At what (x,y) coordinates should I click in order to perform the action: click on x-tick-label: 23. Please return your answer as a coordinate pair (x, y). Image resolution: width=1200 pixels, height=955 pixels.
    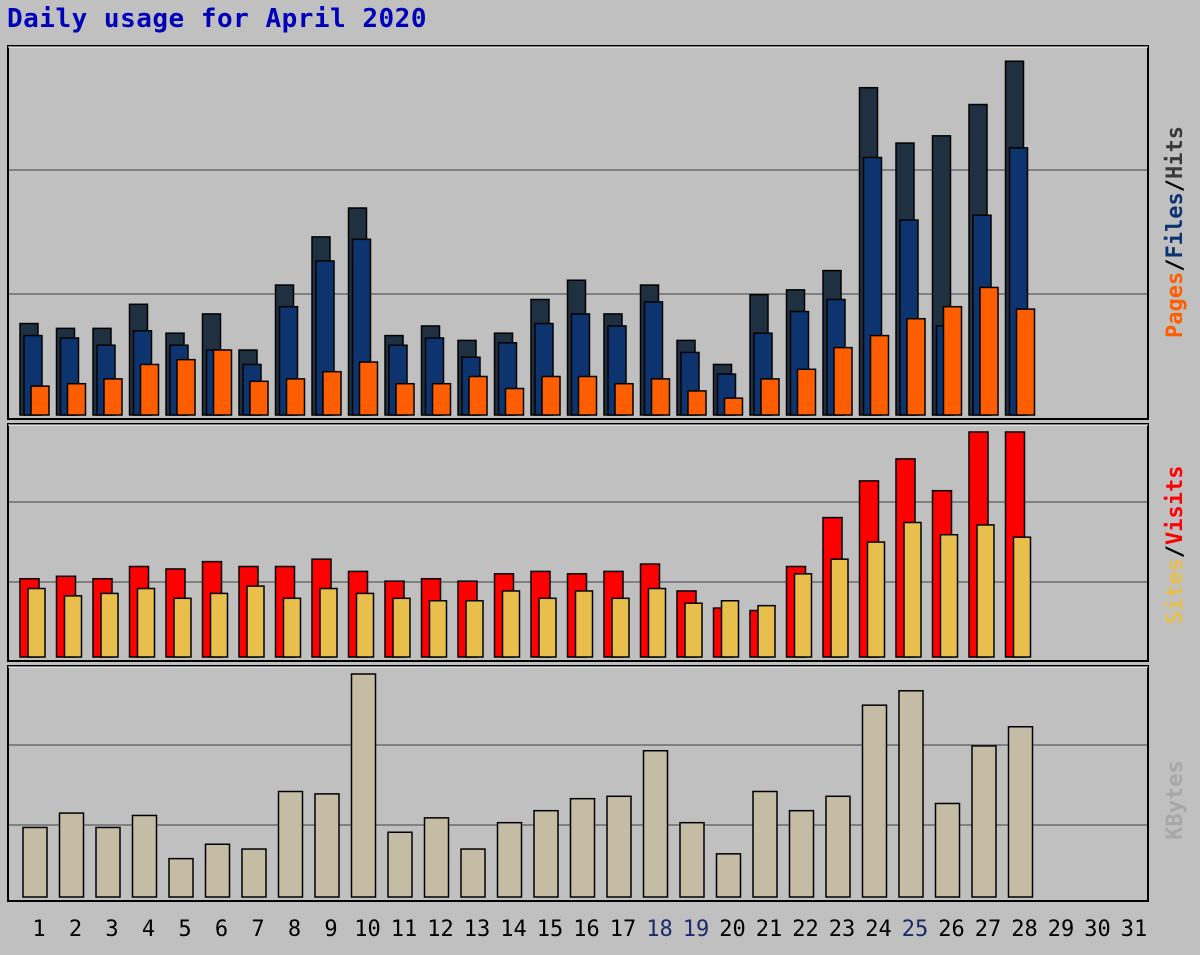
    Looking at the image, I should click on (842, 929).